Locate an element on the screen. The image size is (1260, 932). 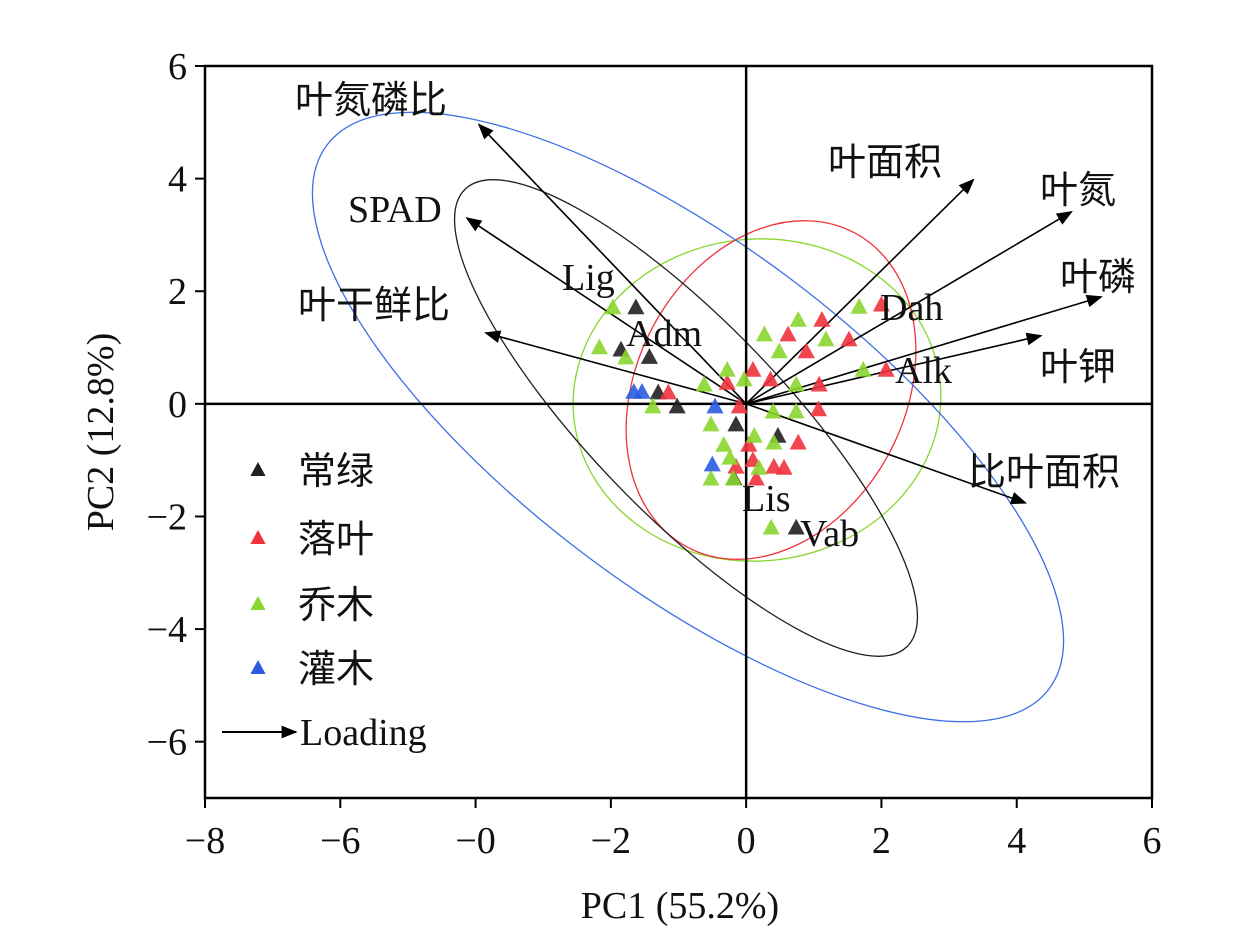
legend-label: 落叶 is located at coordinates (336, 540).